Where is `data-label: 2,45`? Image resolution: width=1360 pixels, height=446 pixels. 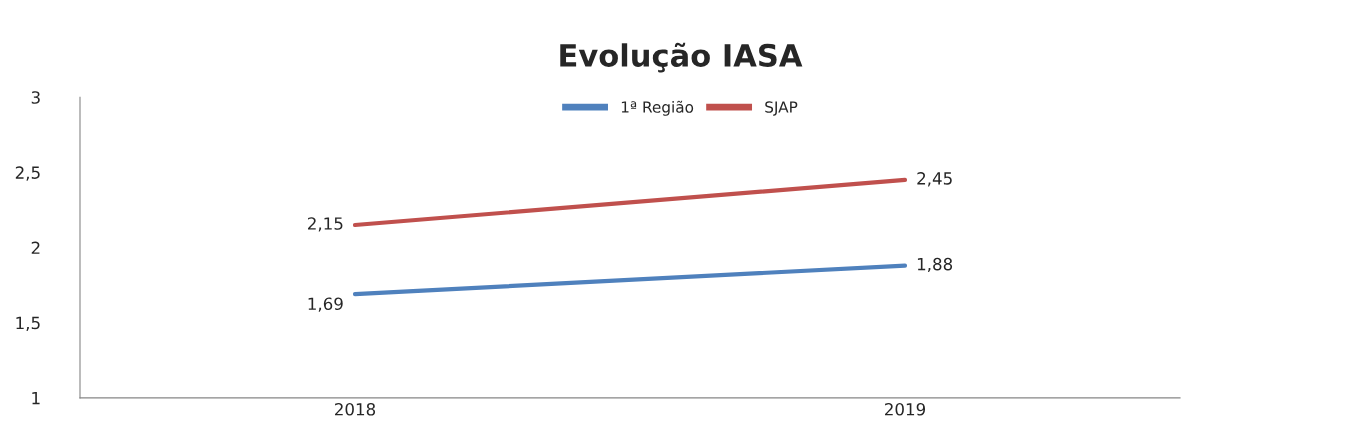
data-label: 2,45 is located at coordinates (934, 179).